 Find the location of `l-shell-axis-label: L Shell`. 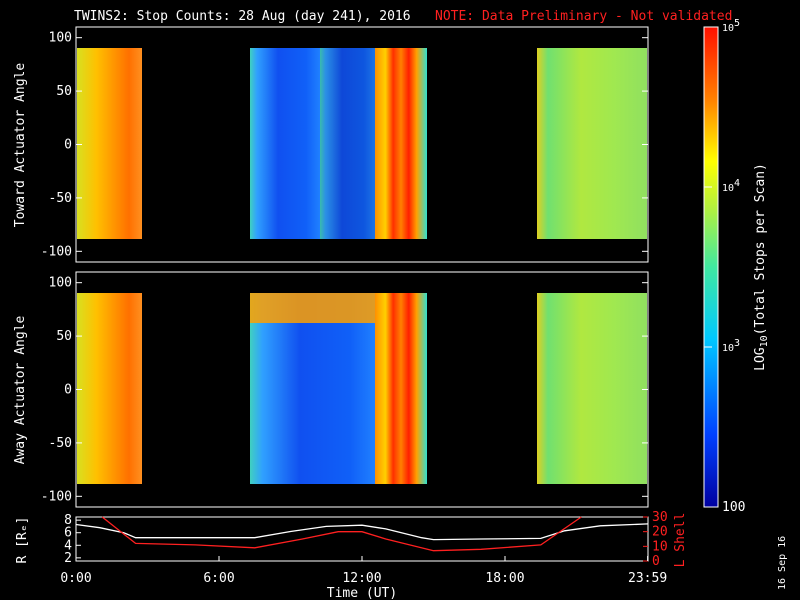

l-shell-axis-label: L Shell is located at coordinates (680, 540).